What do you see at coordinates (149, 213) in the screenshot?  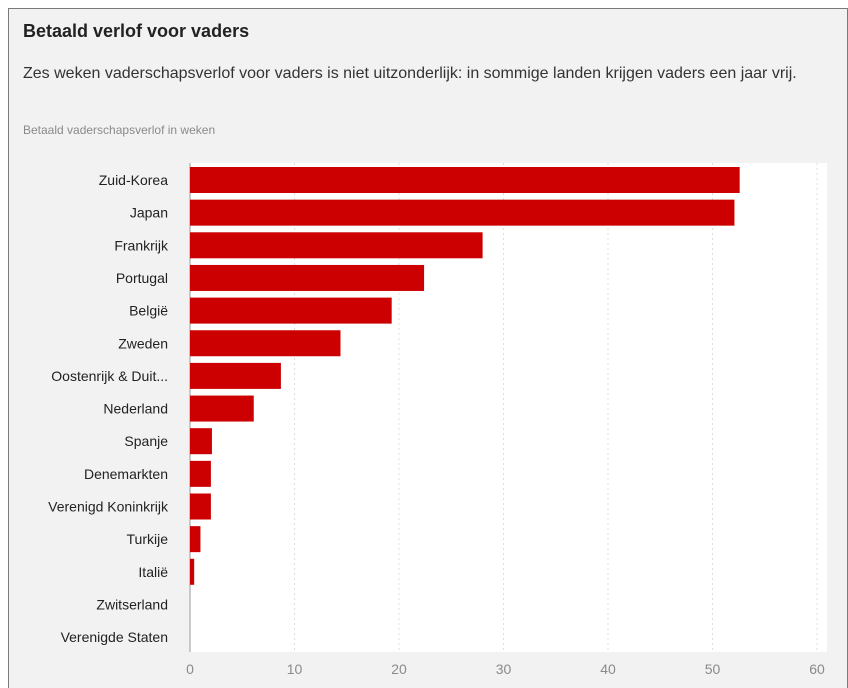 I see `category-label: Japan` at bounding box center [149, 213].